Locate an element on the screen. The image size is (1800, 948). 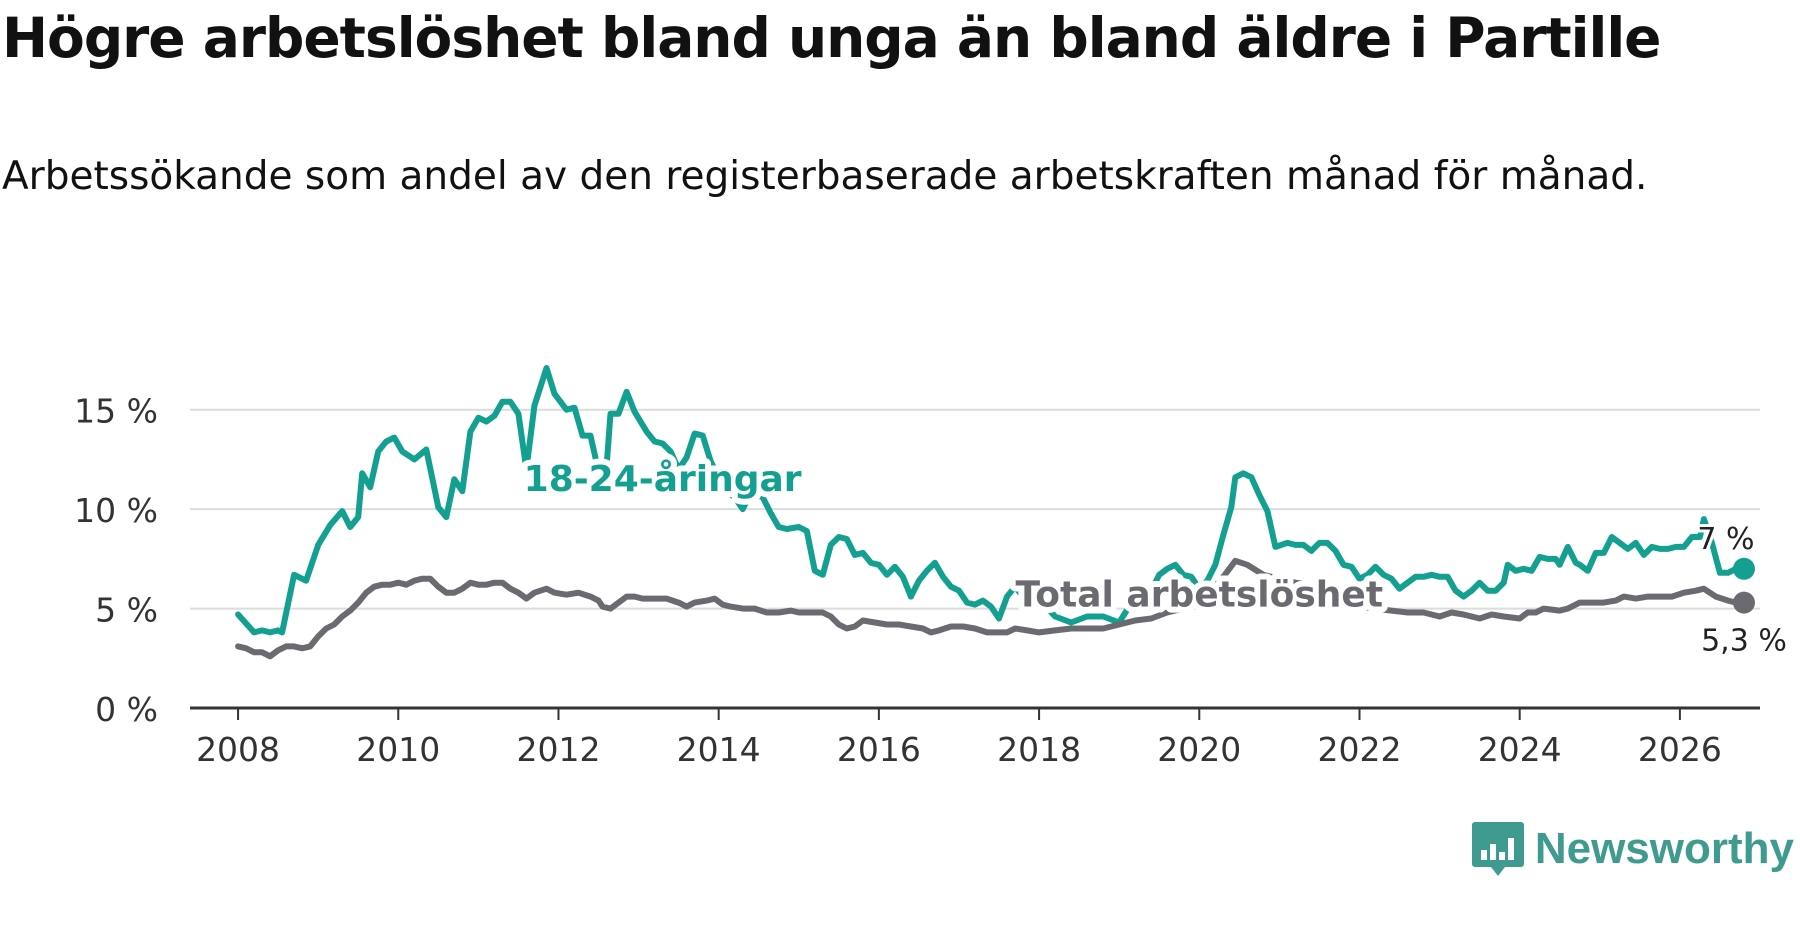
series-annotation: Total arbetslöshet is located at coordinates (1200, 595).